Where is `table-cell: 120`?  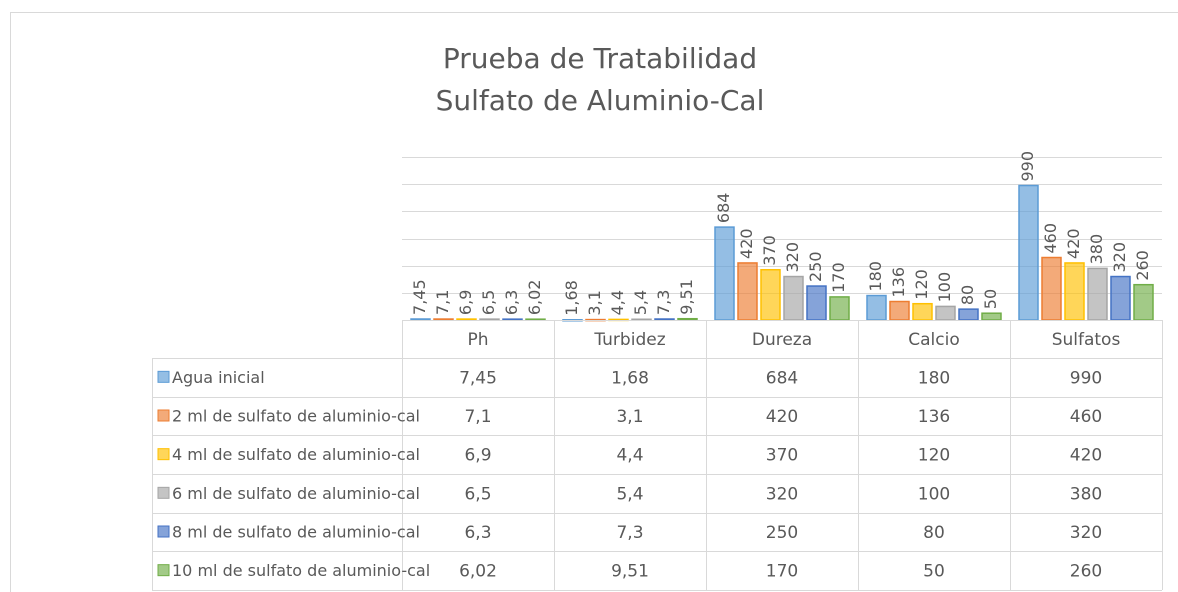
table-cell: 120 is located at coordinates (934, 456).